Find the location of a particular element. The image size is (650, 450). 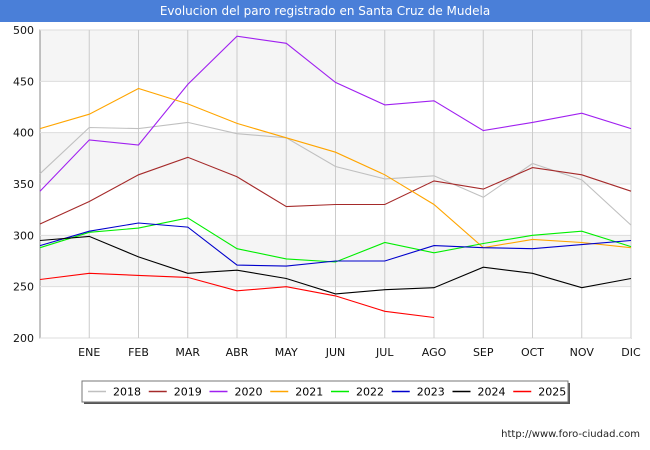

legend-label: 2025 is located at coordinates (552, 392).